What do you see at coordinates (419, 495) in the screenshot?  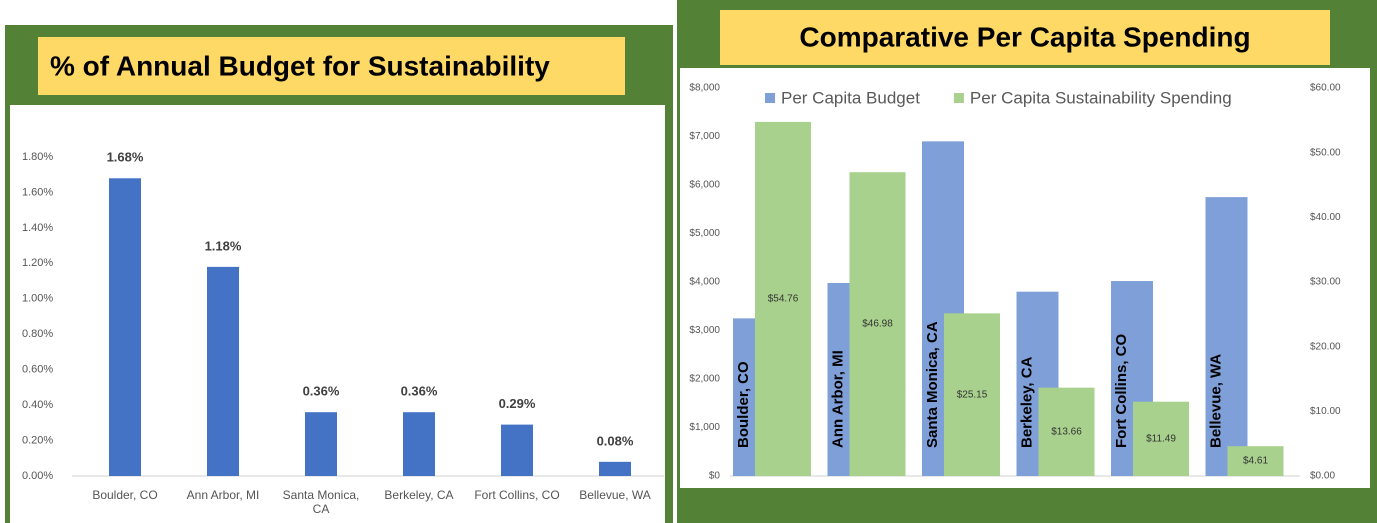 I see `x-tick-label: Berkeley, CA` at bounding box center [419, 495].